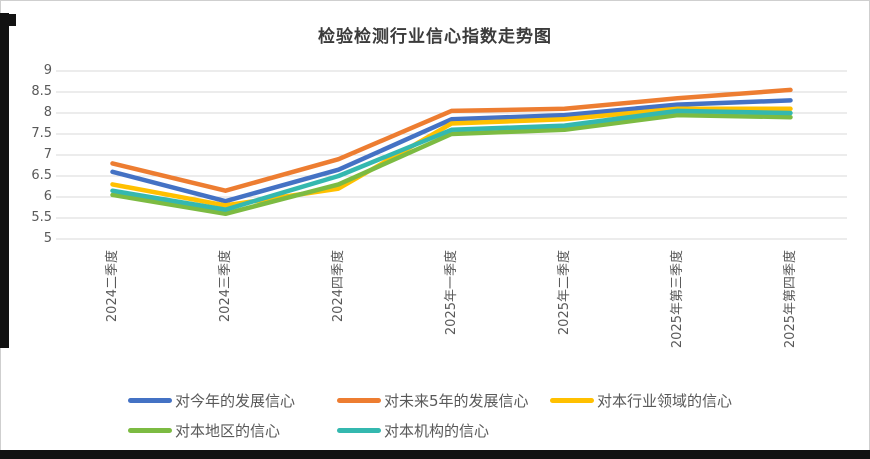 The height and width of the screenshot is (459, 870). Describe the element at coordinates (564, 293) in the screenshot. I see `x-axis-label: 2025年二季度` at that location.